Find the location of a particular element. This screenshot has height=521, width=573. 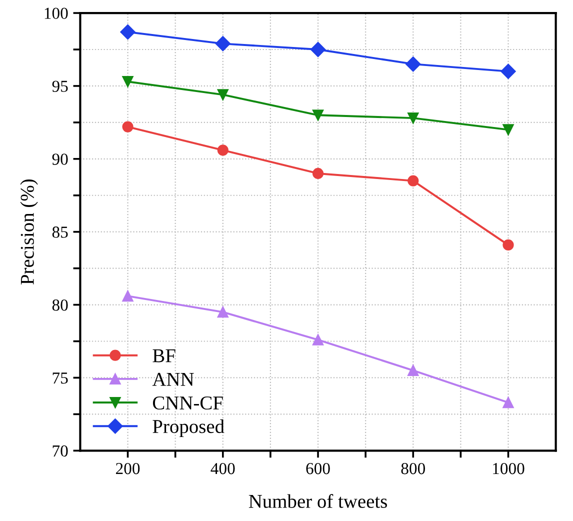

y-tick-label: 80 is located at coordinates (60, 305).